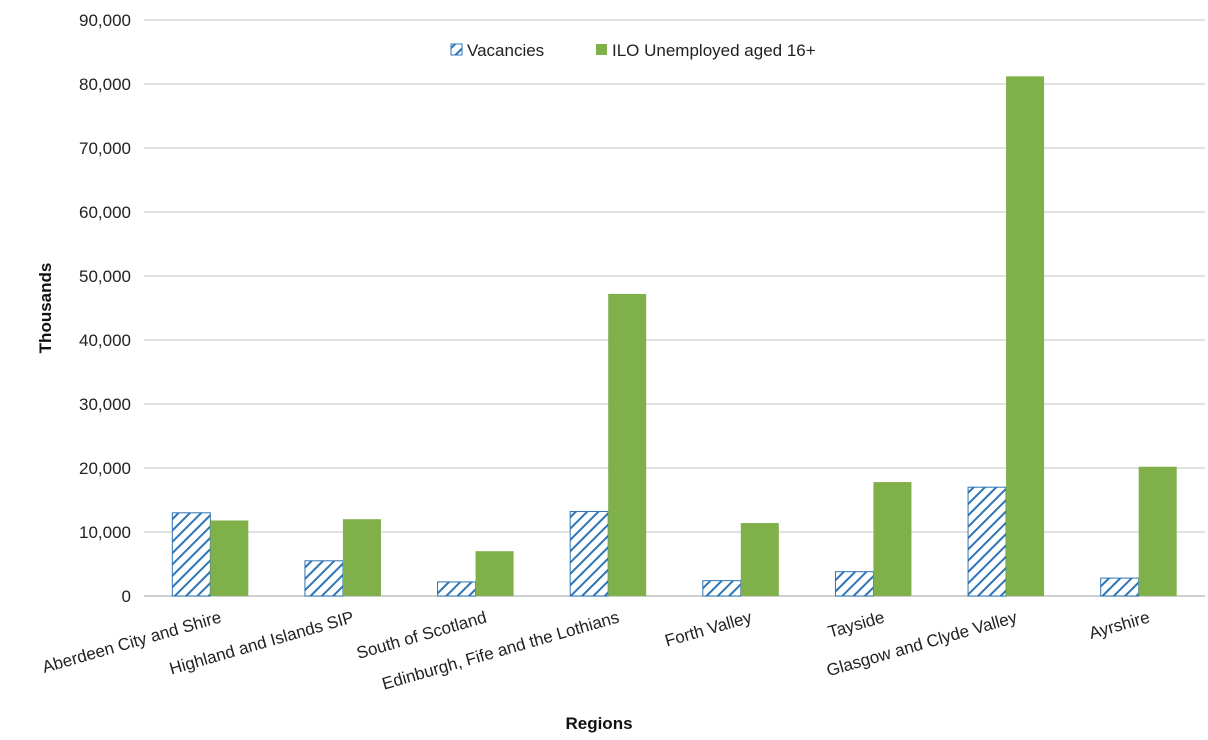 This screenshot has width=1208, height=740. What do you see at coordinates (105, 468) in the screenshot?
I see `y-tick-label: 20,000` at bounding box center [105, 468].